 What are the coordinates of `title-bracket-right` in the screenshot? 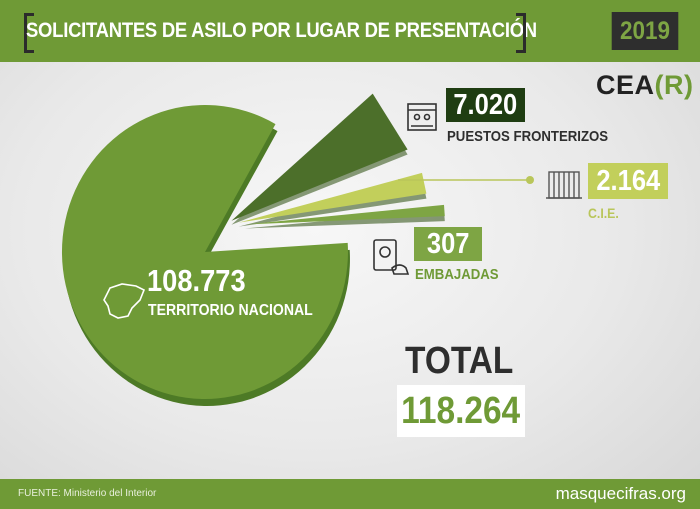 It's located at (521, 33).